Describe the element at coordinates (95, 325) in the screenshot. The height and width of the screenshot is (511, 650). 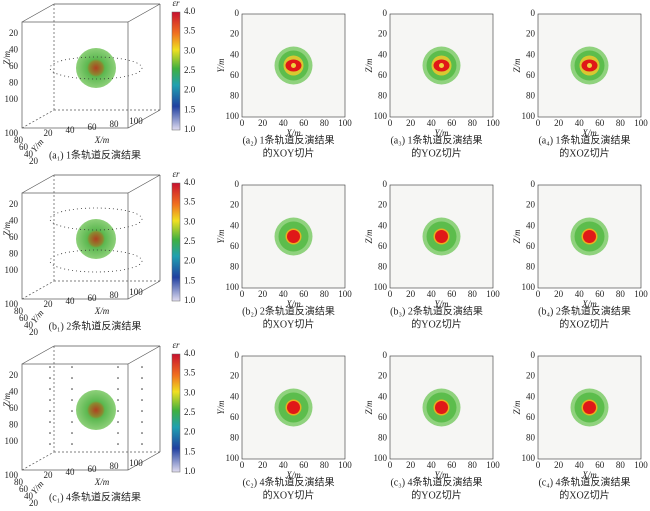
I see `caption: (b₁) 2条轨道反演结果` at that location.